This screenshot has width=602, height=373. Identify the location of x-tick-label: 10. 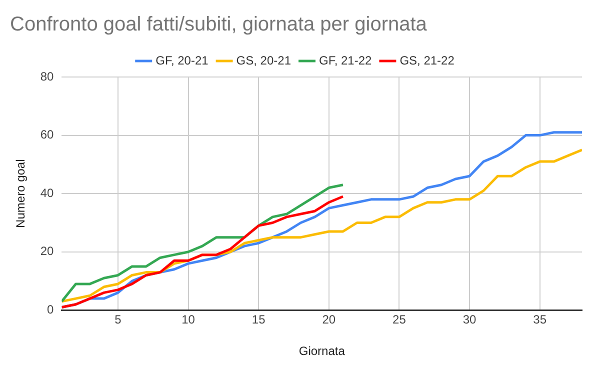
(189, 319).